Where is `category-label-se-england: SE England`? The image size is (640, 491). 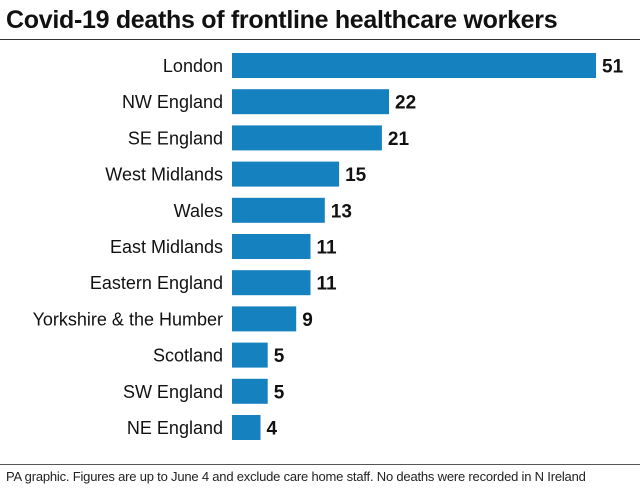
category-label-se-england: SE England is located at coordinates (175, 138).